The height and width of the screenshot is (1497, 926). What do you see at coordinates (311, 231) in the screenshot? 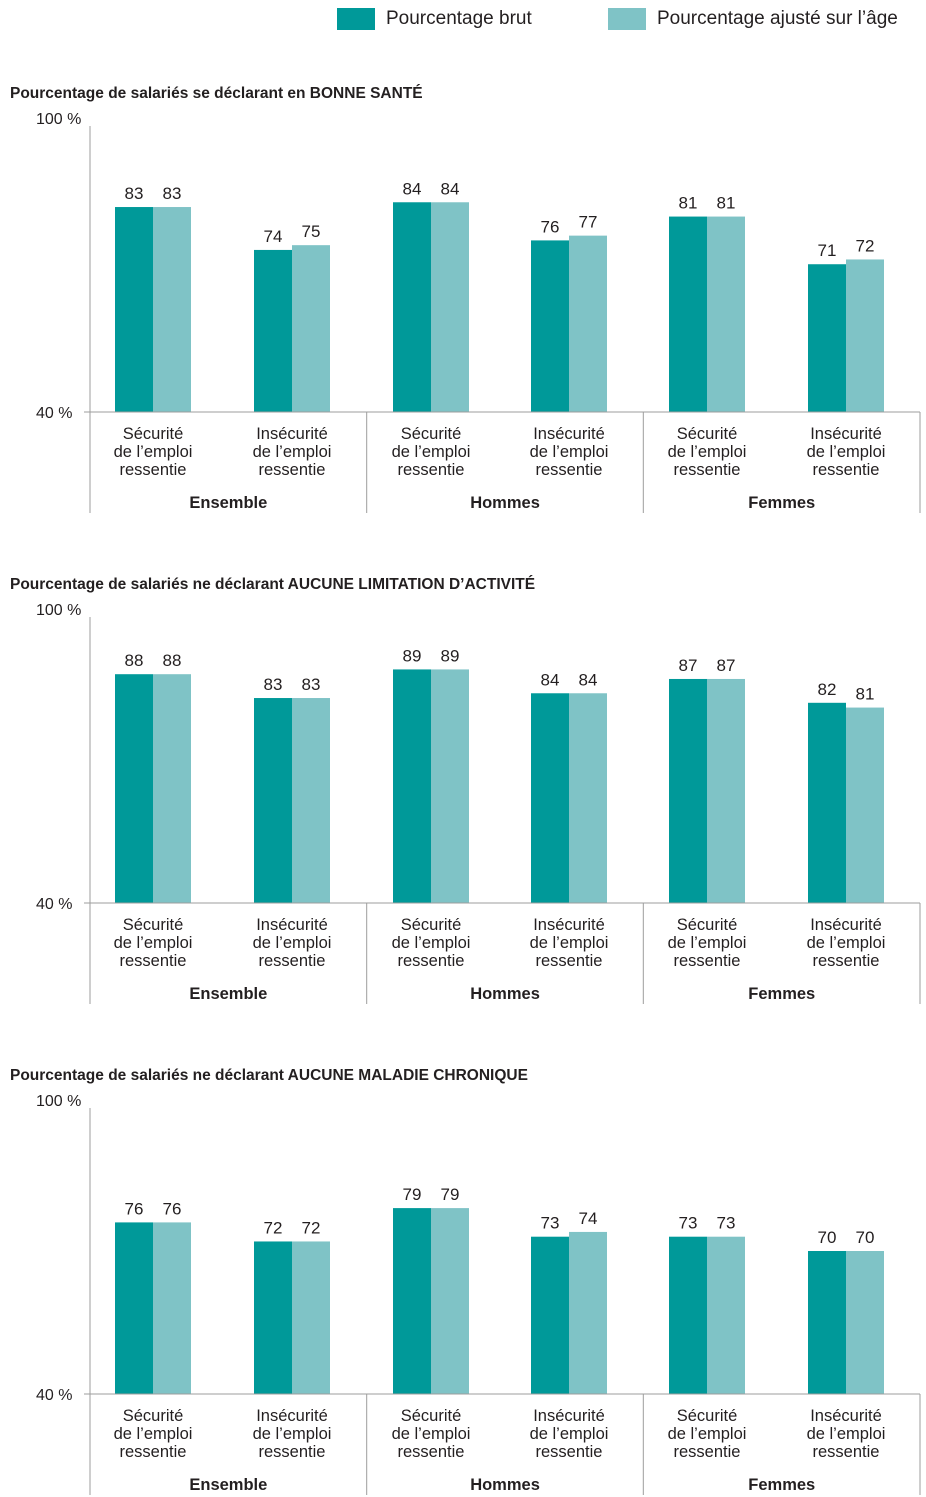
I see `data-label: 75` at bounding box center [311, 231].